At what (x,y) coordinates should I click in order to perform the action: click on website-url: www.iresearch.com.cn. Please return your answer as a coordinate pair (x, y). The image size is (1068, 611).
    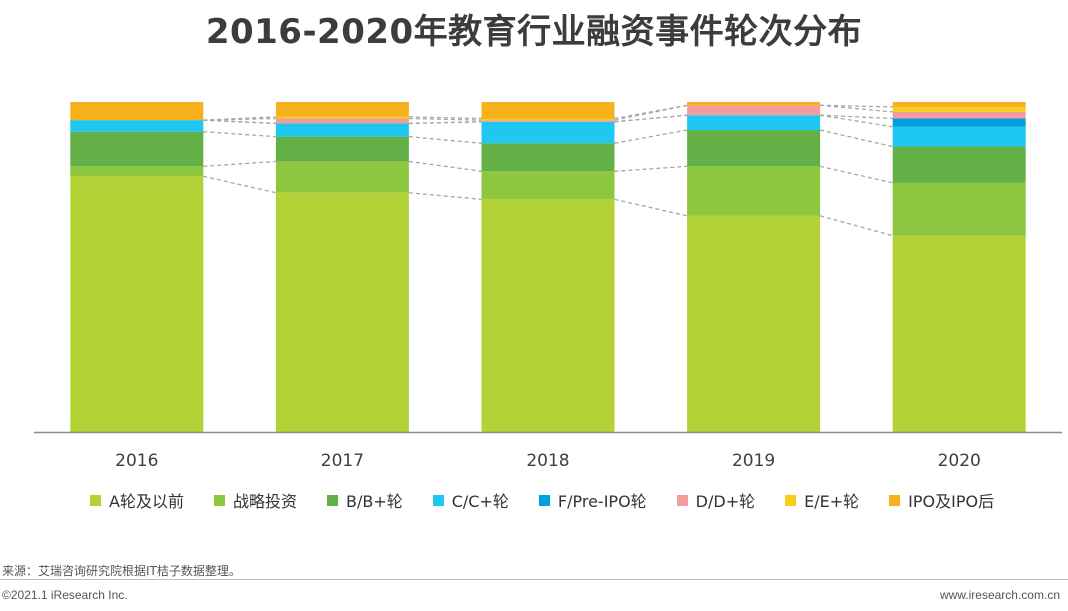
    Looking at the image, I should click on (999, 595).